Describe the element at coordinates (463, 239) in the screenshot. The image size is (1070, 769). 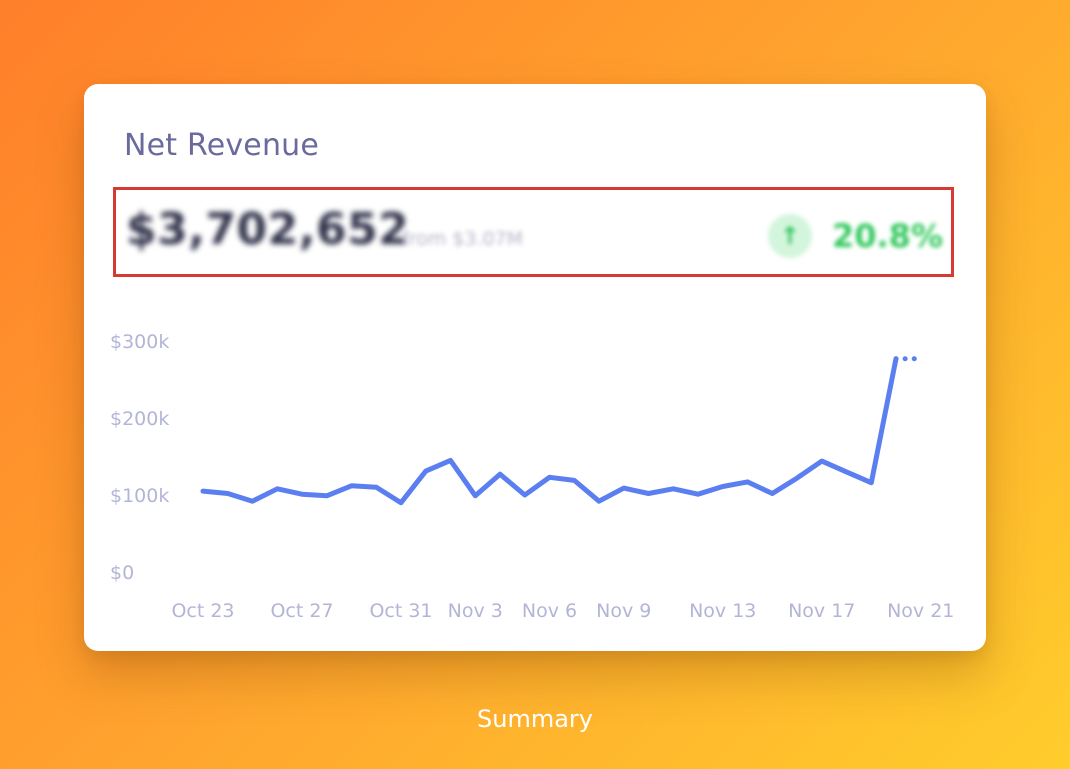
I see `comparison-text: from $3.07M` at that location.